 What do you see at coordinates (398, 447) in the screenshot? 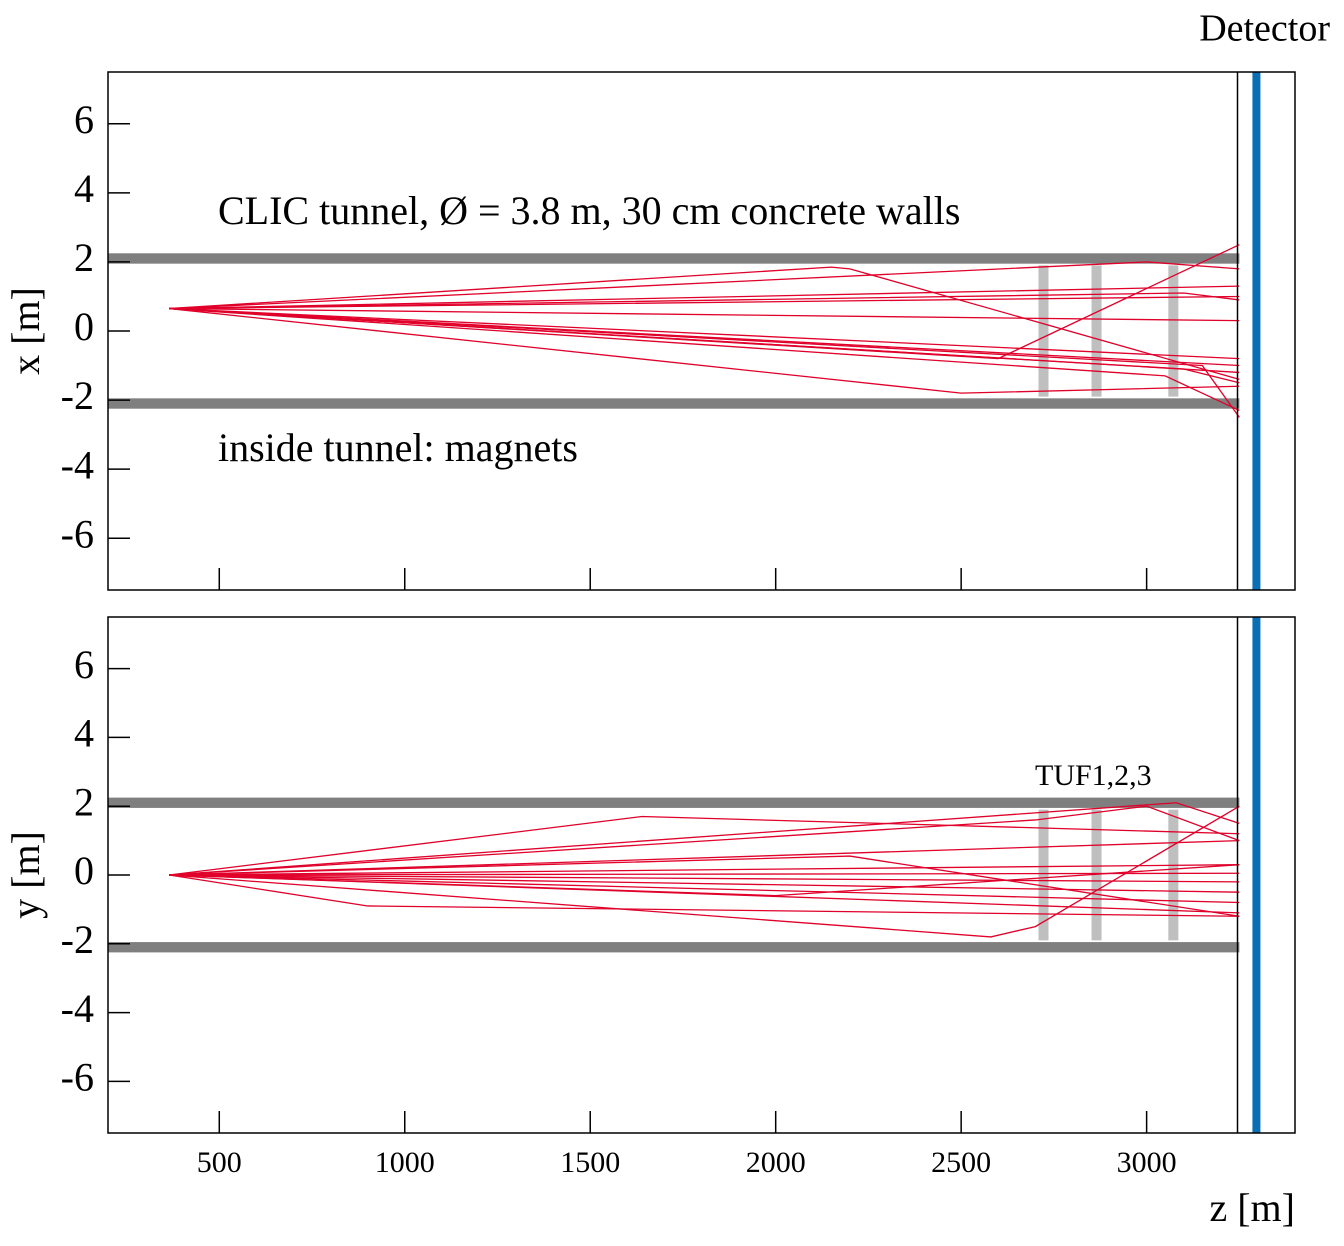
I see `annotation: inside tunnel: magnets` at bounding box center [398, 447].